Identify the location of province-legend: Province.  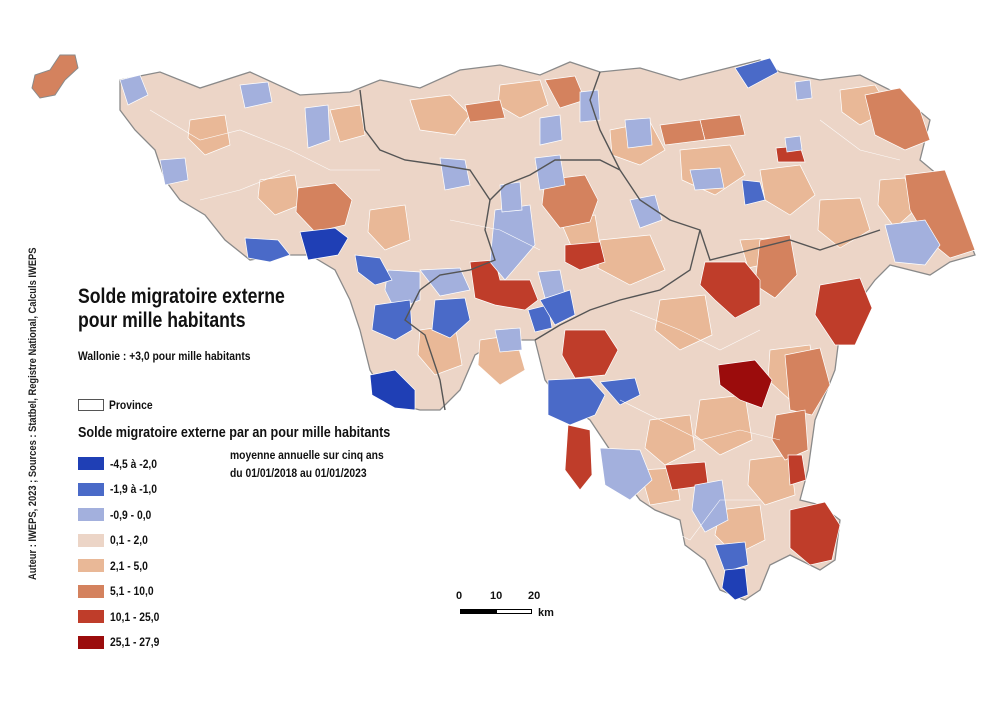
(119, 405).